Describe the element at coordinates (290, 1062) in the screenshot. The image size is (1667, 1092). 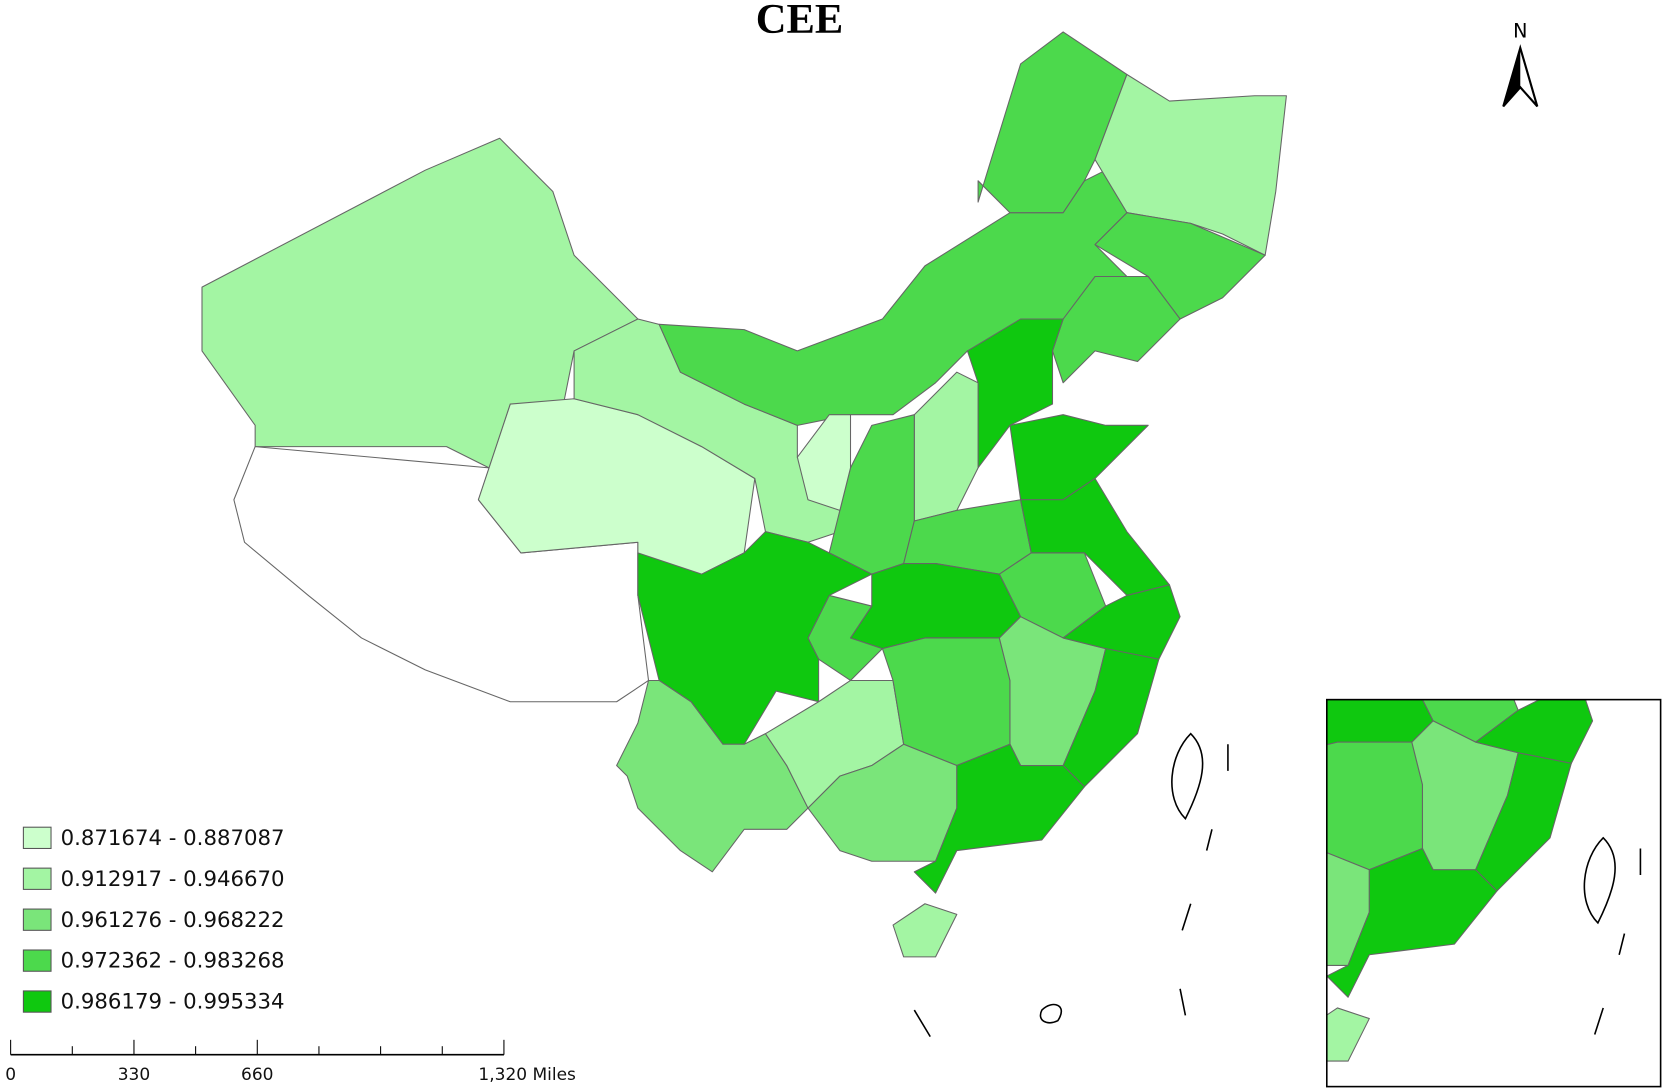
I see `scale-bar: 0 330 660 1,320 Miles` at that location.